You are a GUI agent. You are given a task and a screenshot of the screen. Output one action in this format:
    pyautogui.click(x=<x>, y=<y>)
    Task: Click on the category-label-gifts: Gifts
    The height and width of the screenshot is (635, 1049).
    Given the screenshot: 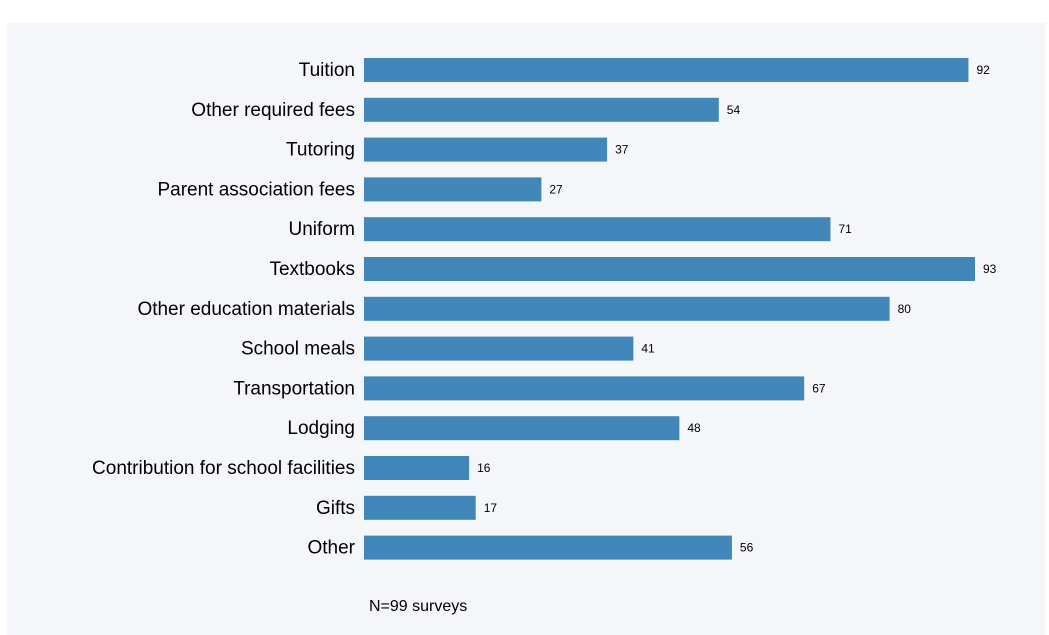 What is the action you would take?
    pyautogui.click(x=335, y=508)
    